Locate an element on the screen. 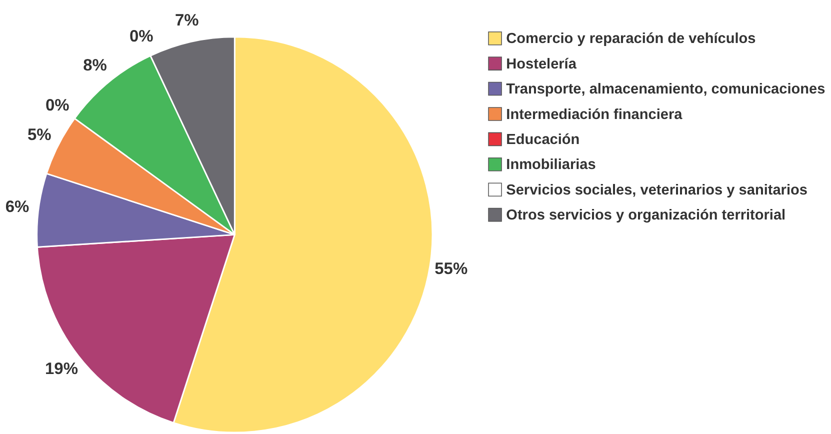  data-label: 55% is located at coordinates (451, 269).